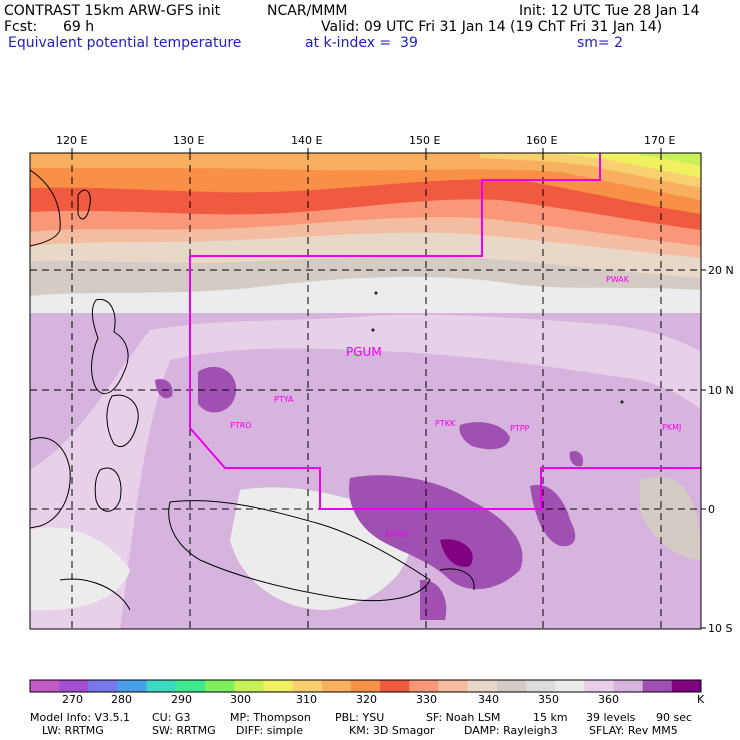 The width and height of the screenshot is (740, 740). What do you see at coordinates (171, 717) in the screenshot?
I see `footer-cu: CU: G3` at bounding box center [171, 717].